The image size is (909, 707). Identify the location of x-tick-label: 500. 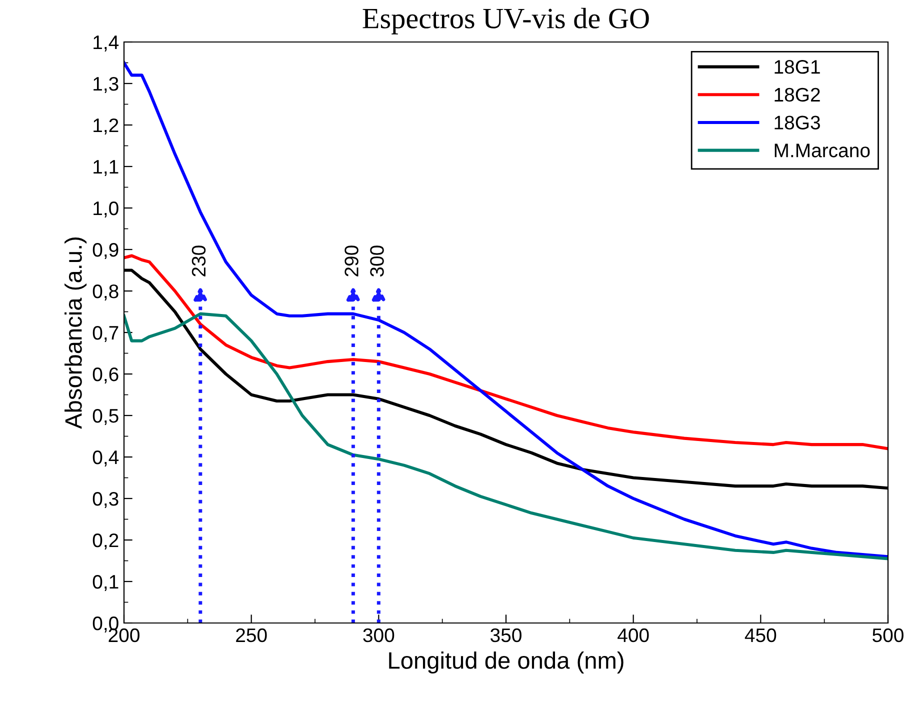
(888, 635).